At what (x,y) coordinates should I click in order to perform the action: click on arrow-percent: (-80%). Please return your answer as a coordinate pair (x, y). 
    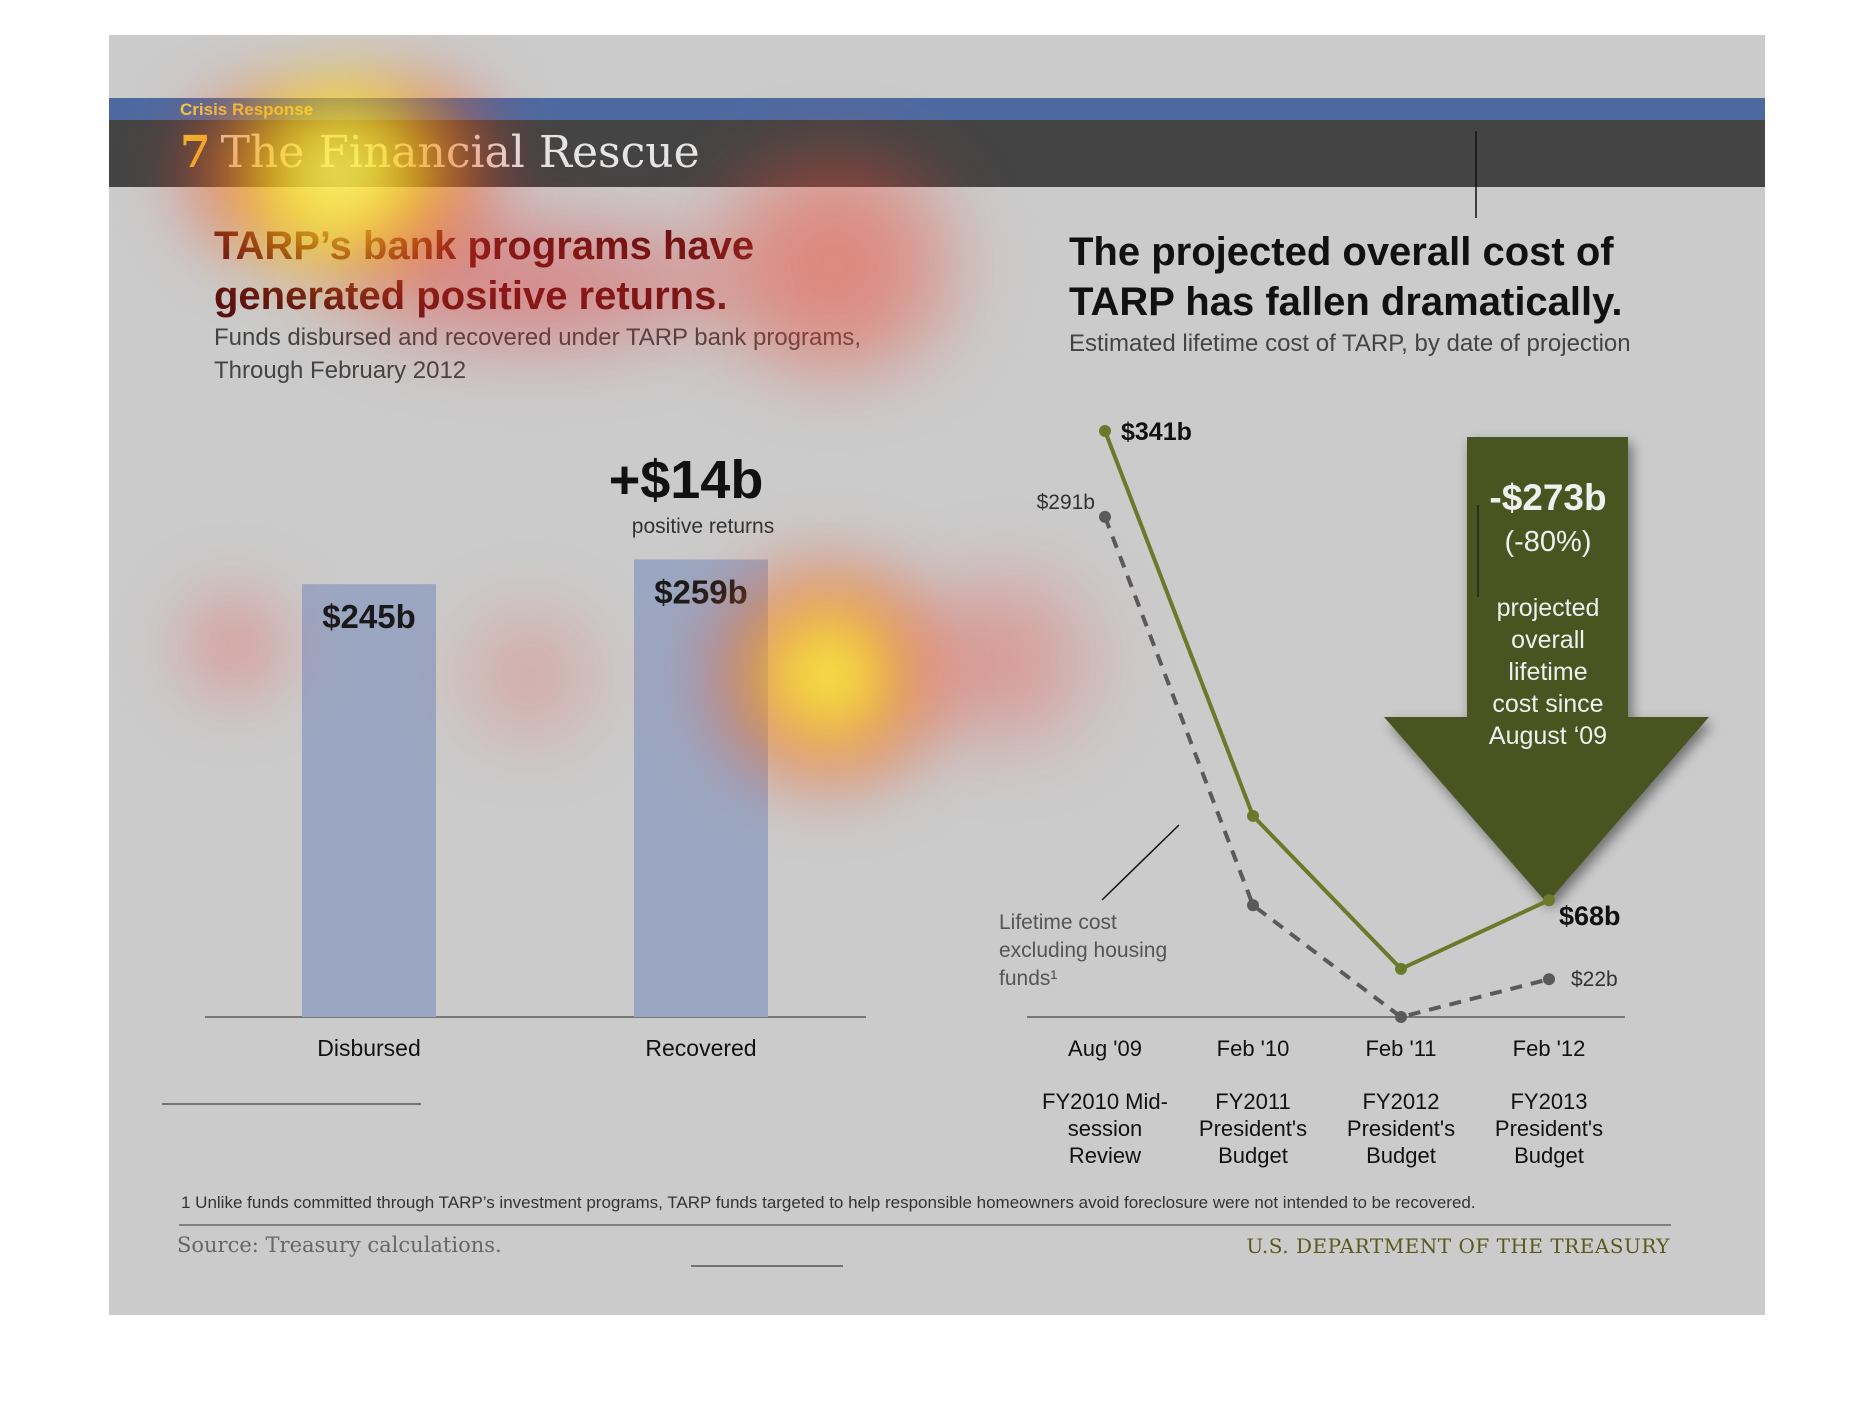
    Looking at the image, I should click on (1547, 542).